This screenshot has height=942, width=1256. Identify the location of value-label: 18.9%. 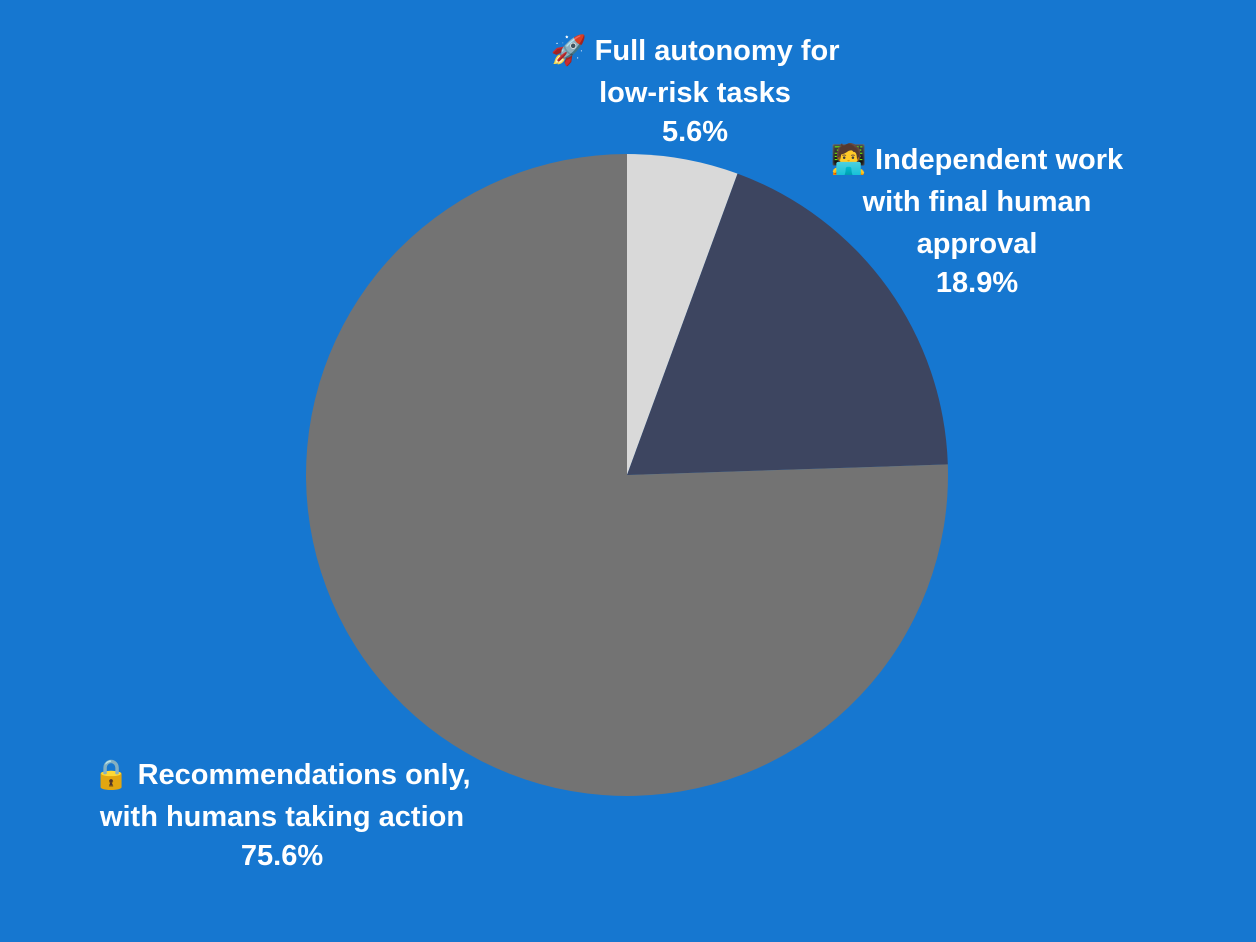
(977, 283).